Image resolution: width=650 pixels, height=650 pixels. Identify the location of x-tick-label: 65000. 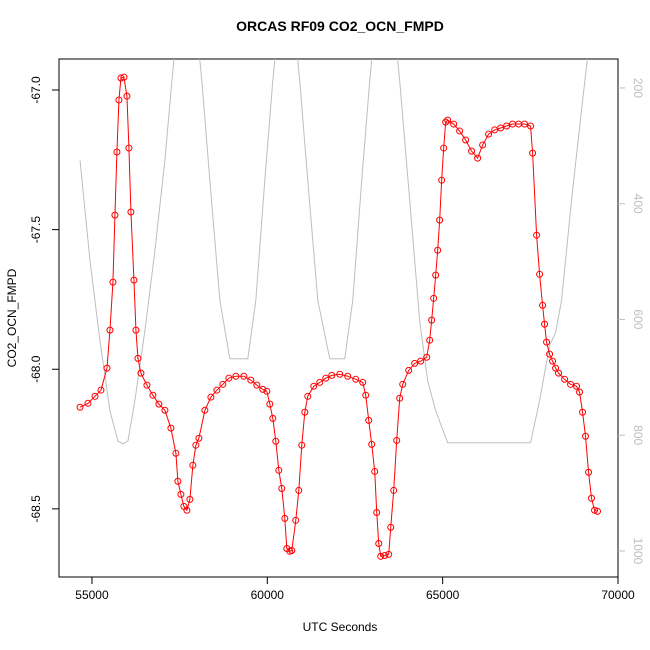
(443, 595).